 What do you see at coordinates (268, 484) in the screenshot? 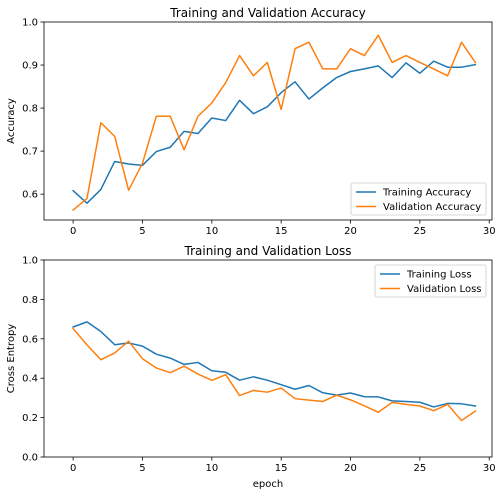
I see `x-axis-label: epoch` at bounding box center [268, 484].